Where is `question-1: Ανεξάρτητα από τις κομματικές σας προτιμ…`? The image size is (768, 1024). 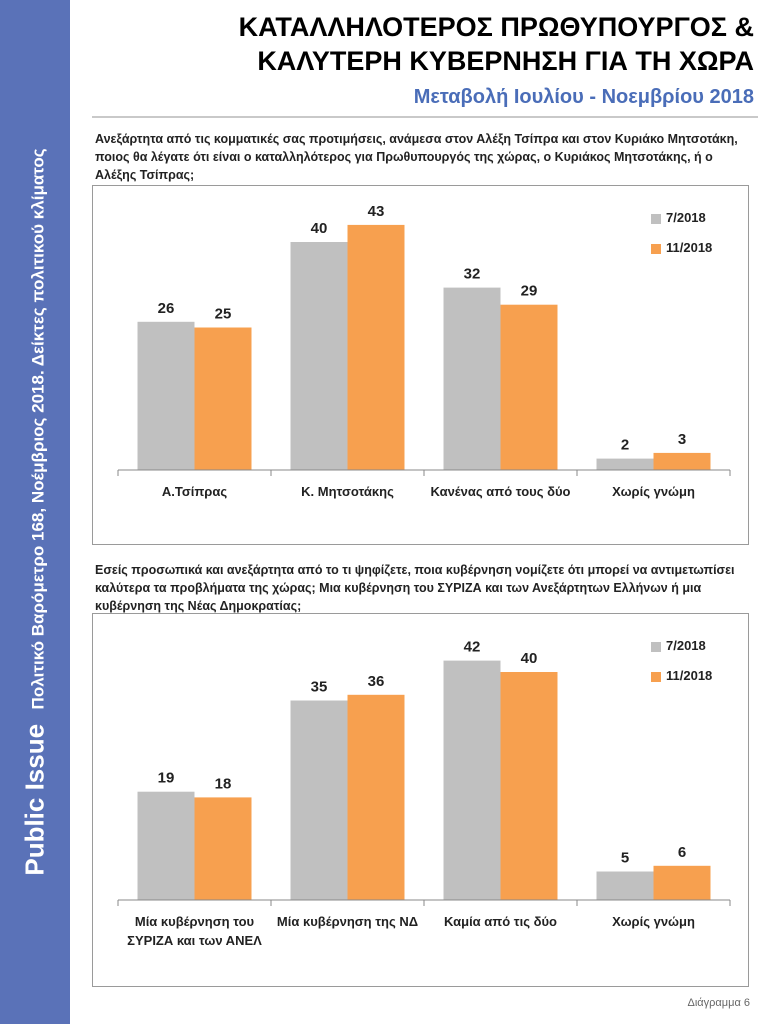
question-1: Ανεξάρτητα από τις κομματικές σας προτιμ… is located at coordinates (416, 157).